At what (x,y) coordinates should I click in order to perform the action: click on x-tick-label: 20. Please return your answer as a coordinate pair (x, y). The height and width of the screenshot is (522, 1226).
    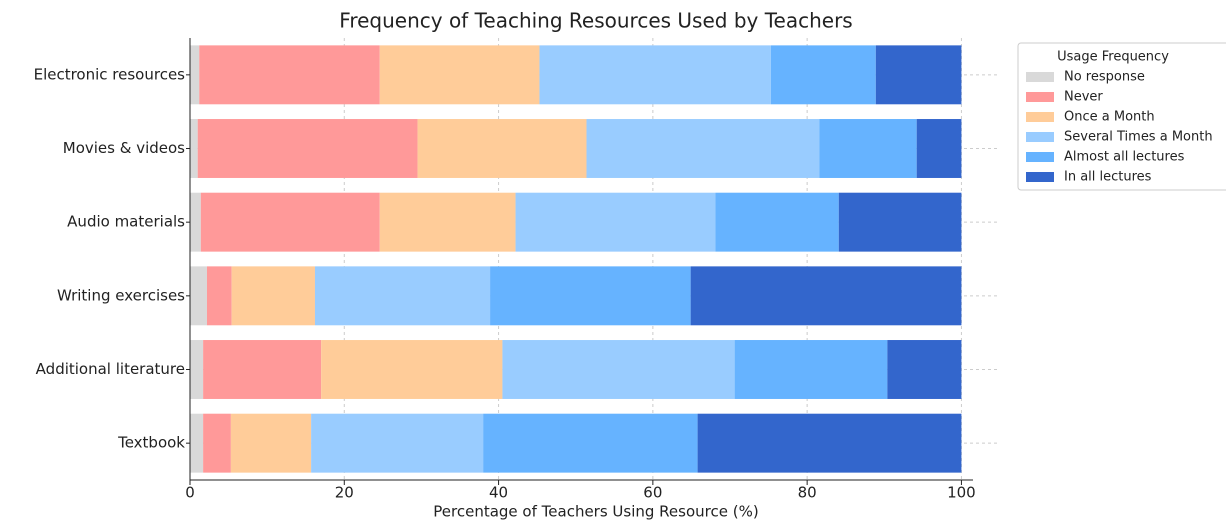
    Looking at the image, I should click on (344, 493).